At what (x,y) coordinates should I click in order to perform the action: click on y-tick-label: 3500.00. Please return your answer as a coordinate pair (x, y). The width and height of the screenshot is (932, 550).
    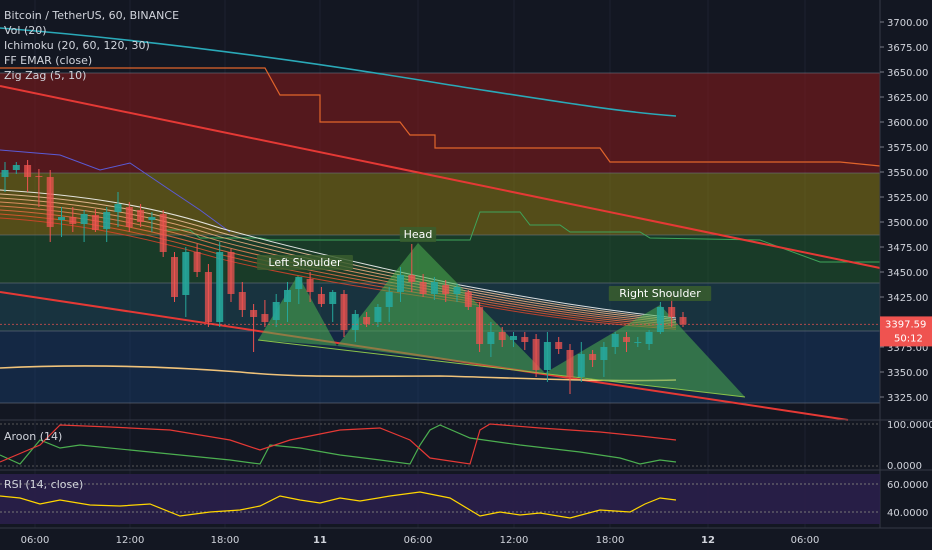
    Looking at the image, I should click on (907, 223).